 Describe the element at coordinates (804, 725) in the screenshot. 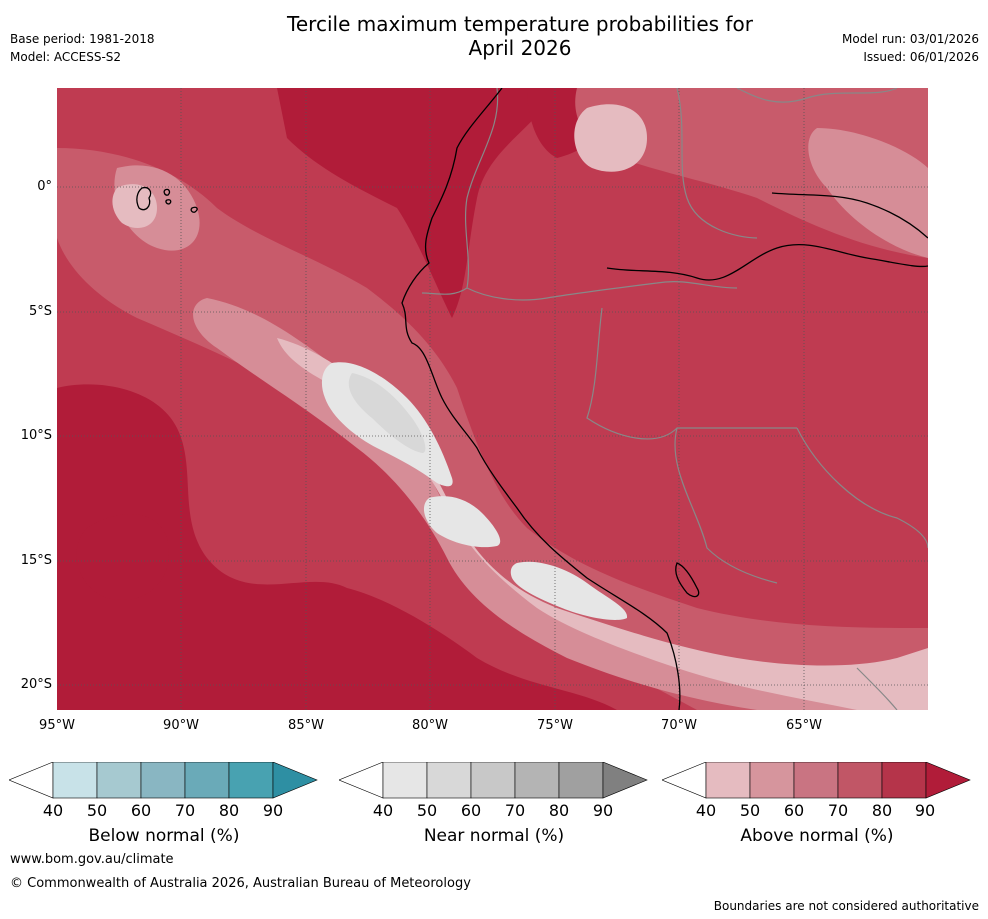

I see `lon-label: 65°W` at that location.